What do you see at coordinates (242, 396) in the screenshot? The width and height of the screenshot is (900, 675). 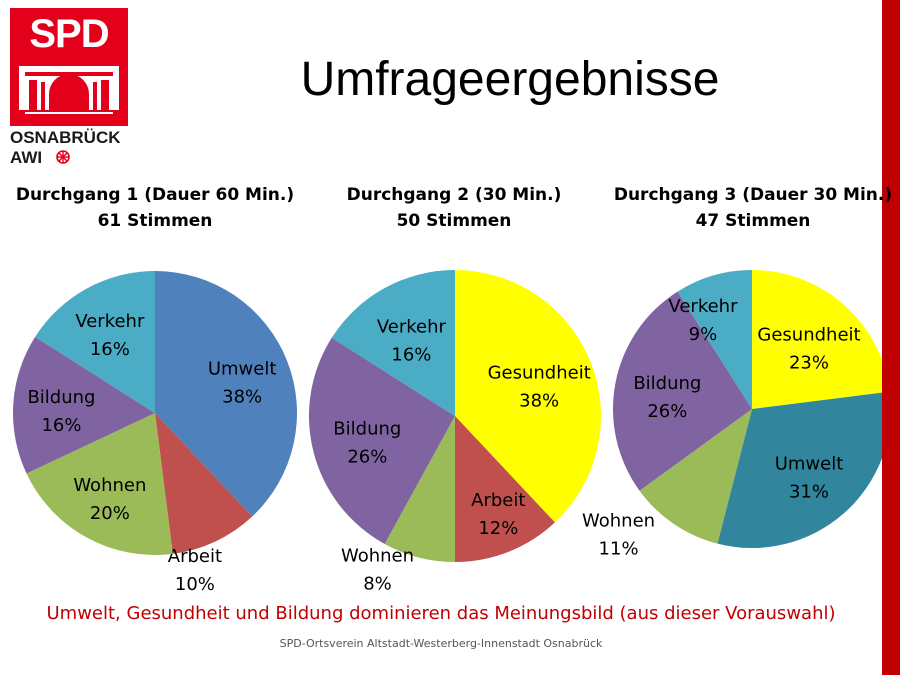 I see `slice-value-umwelt: 38%` at bounding box center [242, 396].